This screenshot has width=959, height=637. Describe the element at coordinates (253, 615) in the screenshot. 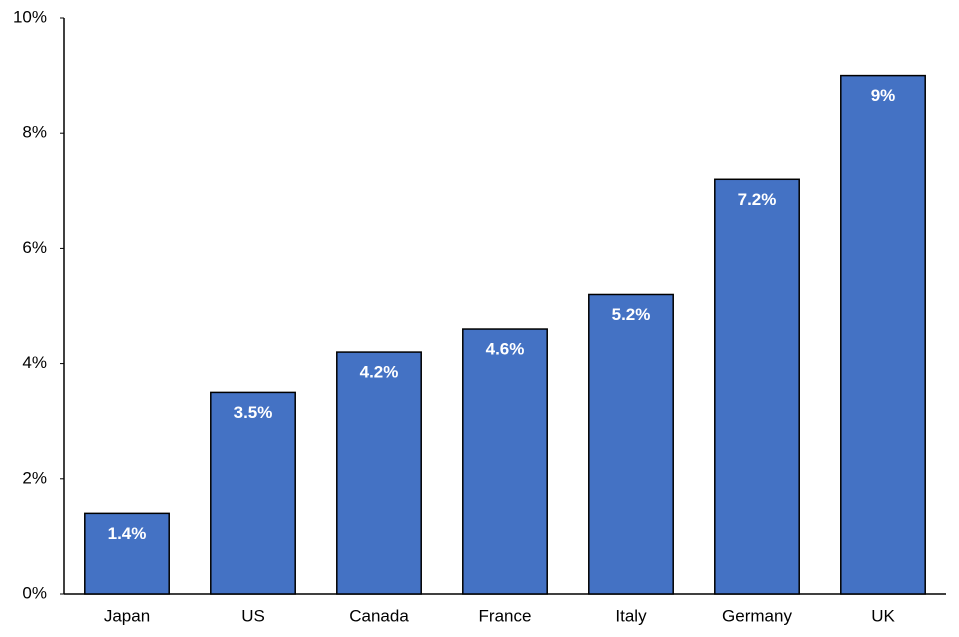

I see `x-tick-label: US` at that location.